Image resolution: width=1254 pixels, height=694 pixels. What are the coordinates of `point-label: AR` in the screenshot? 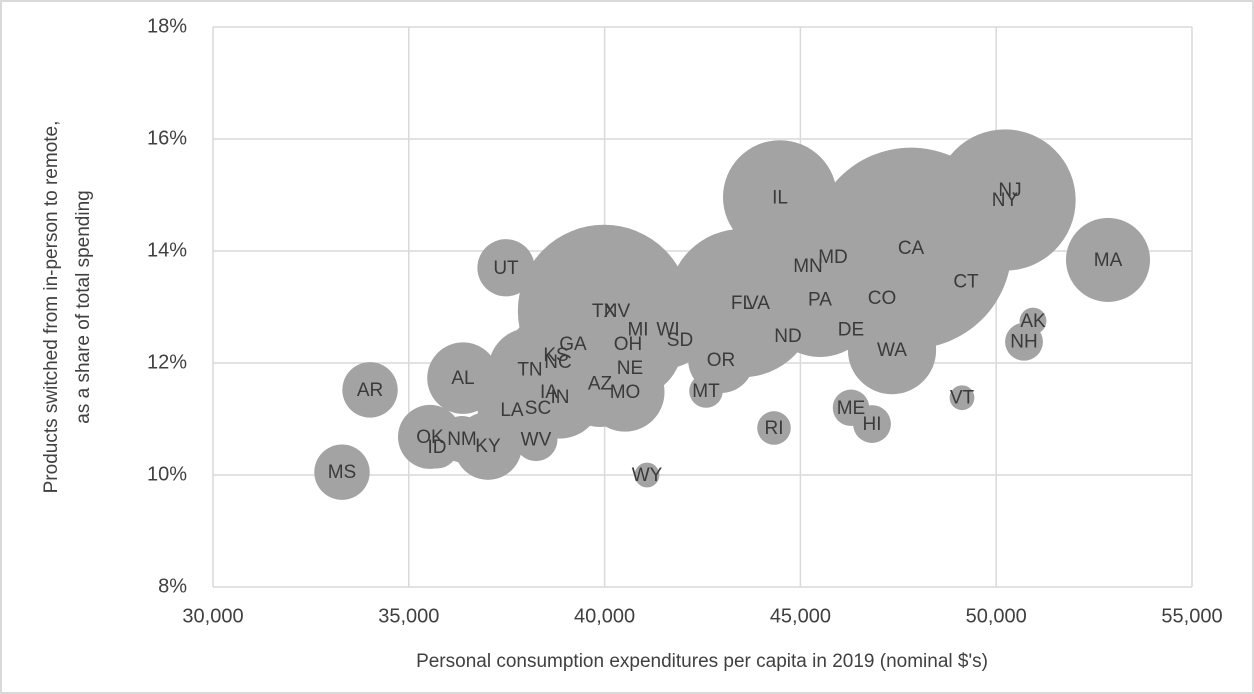 It's located at (370, 390).